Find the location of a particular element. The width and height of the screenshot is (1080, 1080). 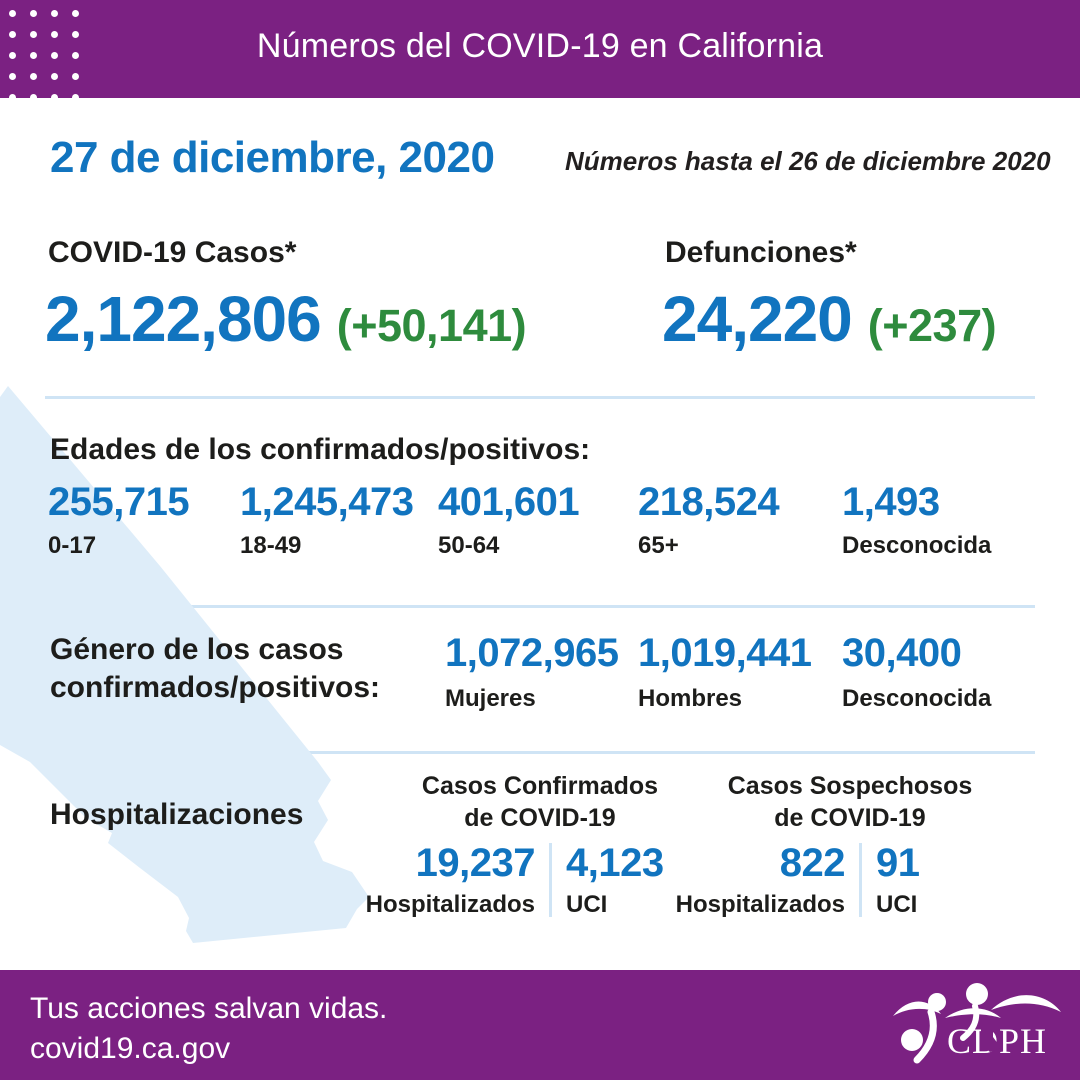

gender-unknown: 30,400 Desconocida is located at coordinates (916, 672).